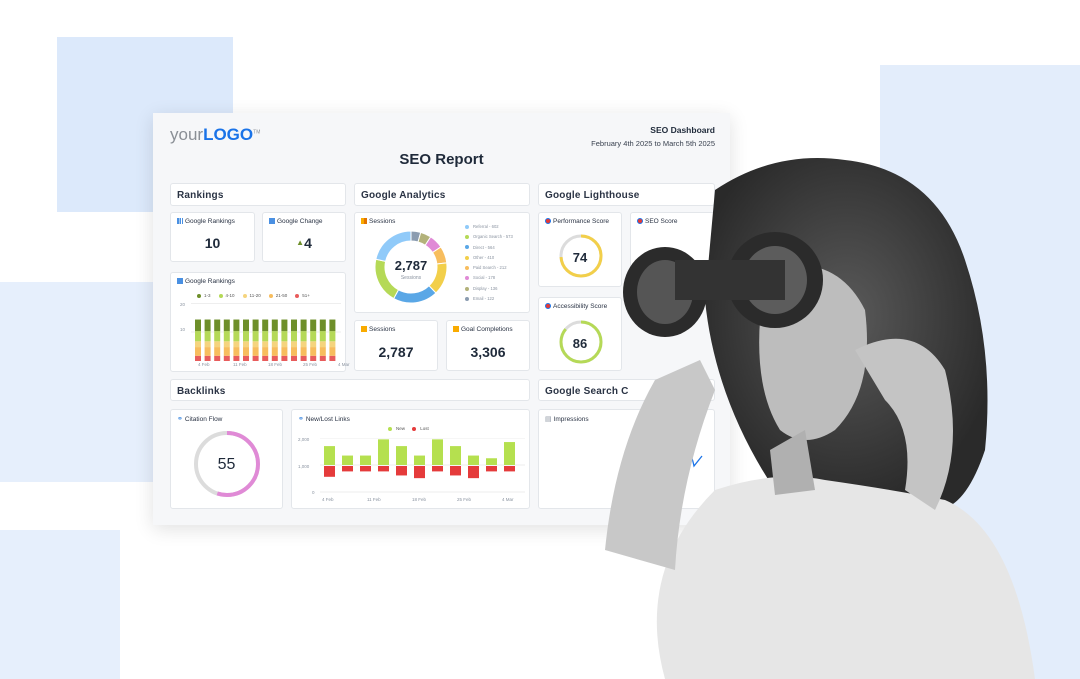 Image resolution: width=1080 pixels, height=679 pixels. I want to click on google-change-value: ▲4, so click(304, 243).